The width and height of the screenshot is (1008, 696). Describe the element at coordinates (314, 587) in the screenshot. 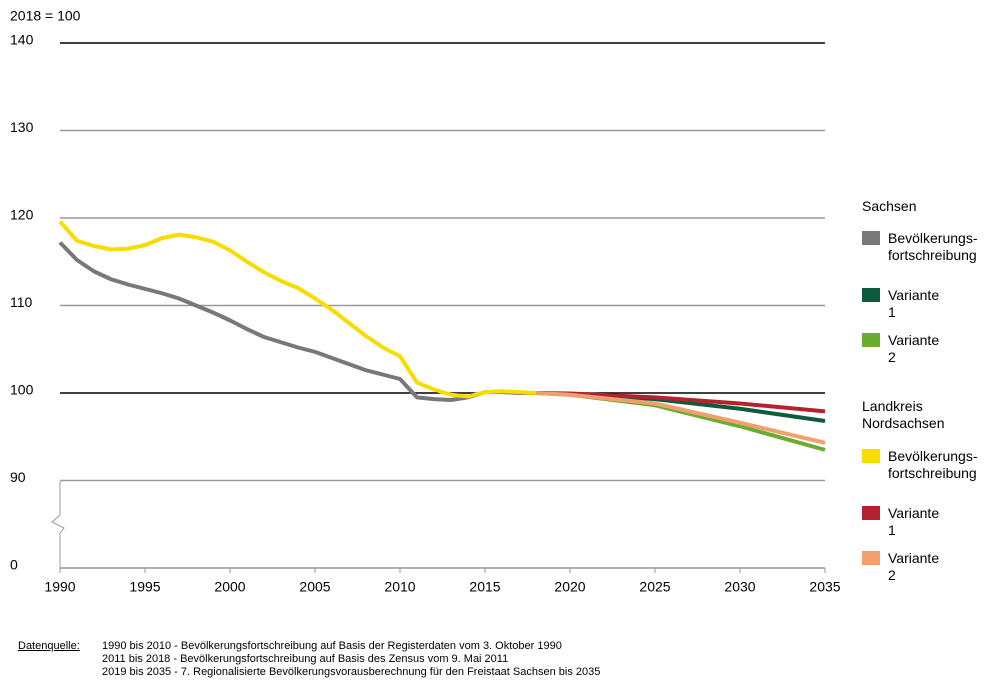

I see `x-tick-label: 2005` at that location.